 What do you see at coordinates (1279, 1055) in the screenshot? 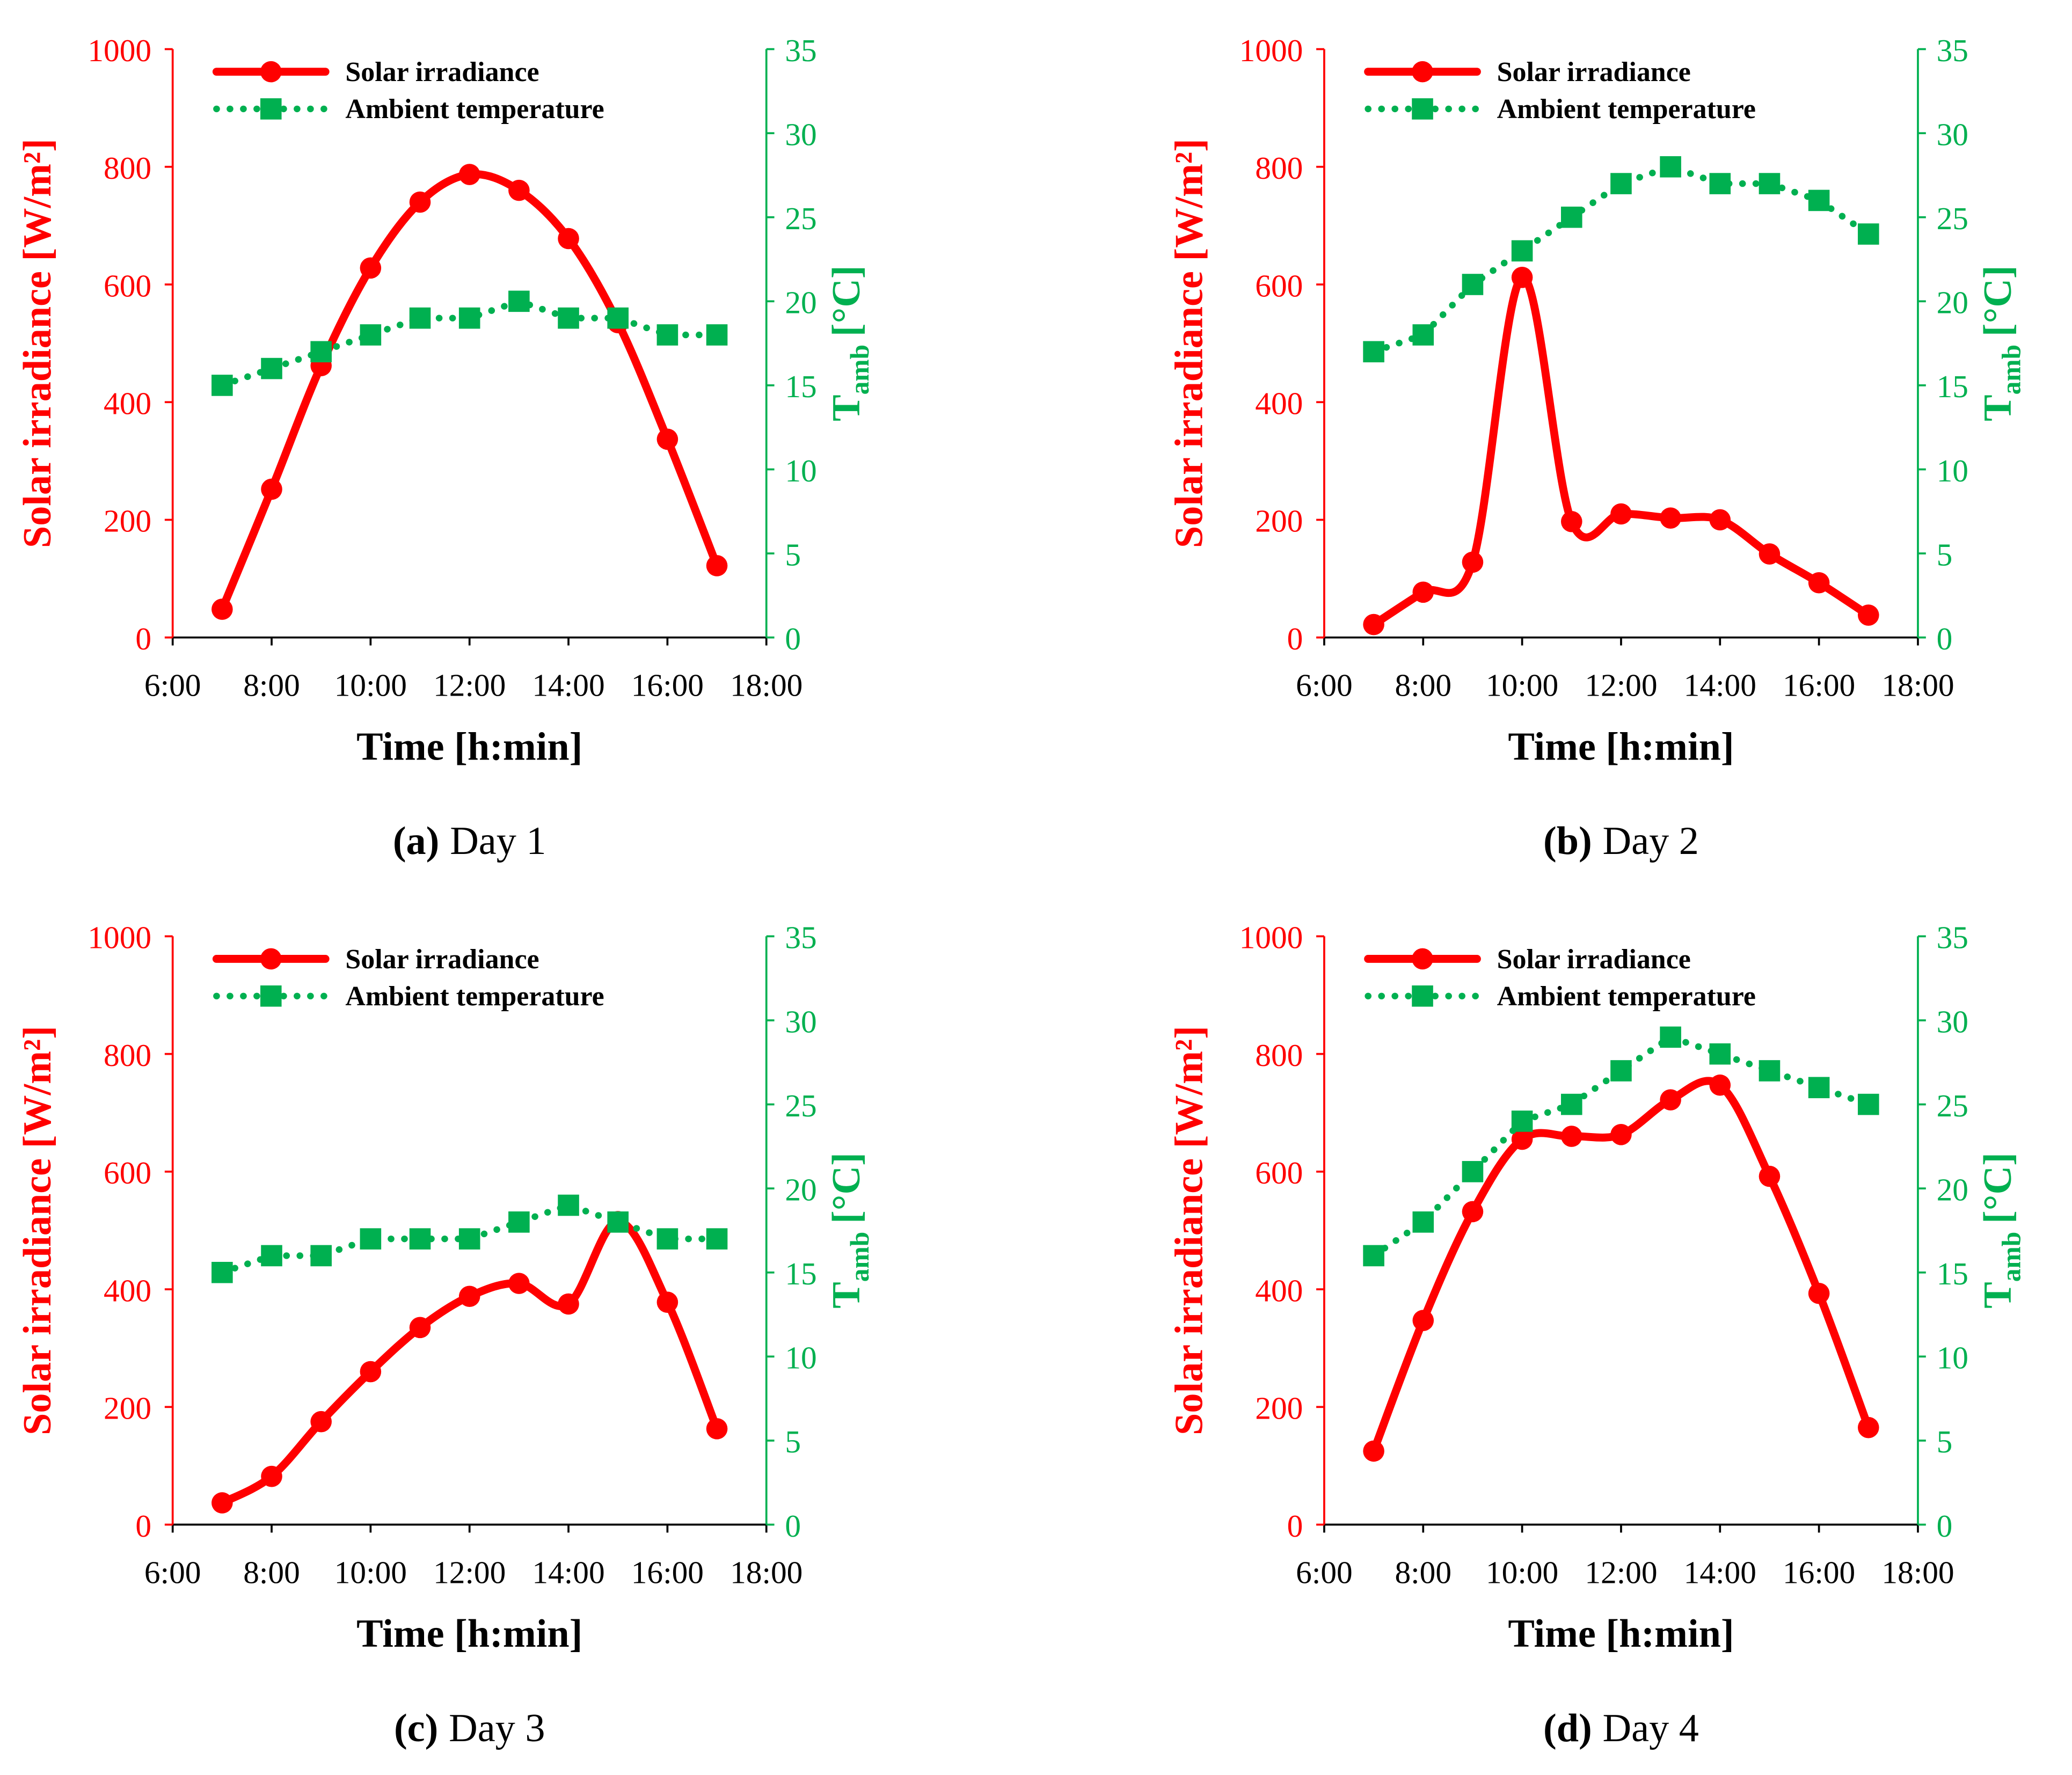
I see `y-tick-label: 800` at bounding box center [1279, 1055].